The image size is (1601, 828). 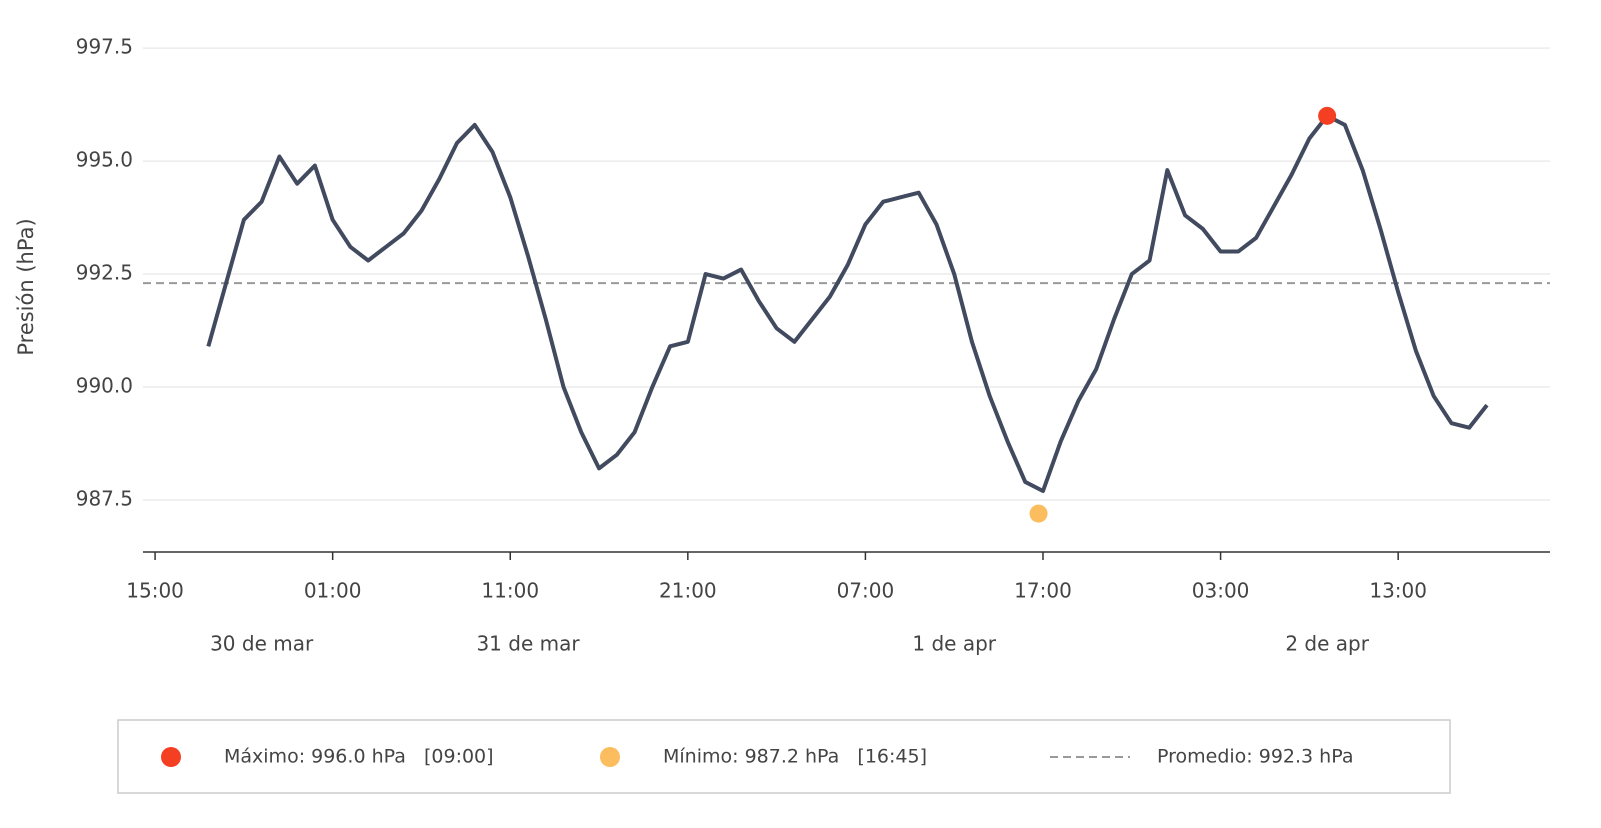 I want to click on y-tick-label: 992.5, so click(x=104, y=273).